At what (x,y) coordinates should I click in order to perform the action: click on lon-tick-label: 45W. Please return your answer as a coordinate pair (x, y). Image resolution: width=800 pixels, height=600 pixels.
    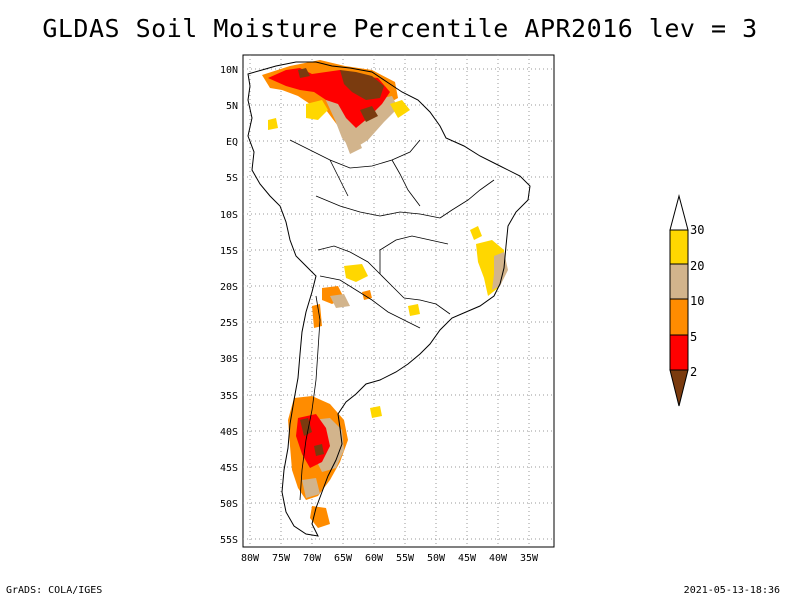
    Looking at the image, I should click on (467, 558).